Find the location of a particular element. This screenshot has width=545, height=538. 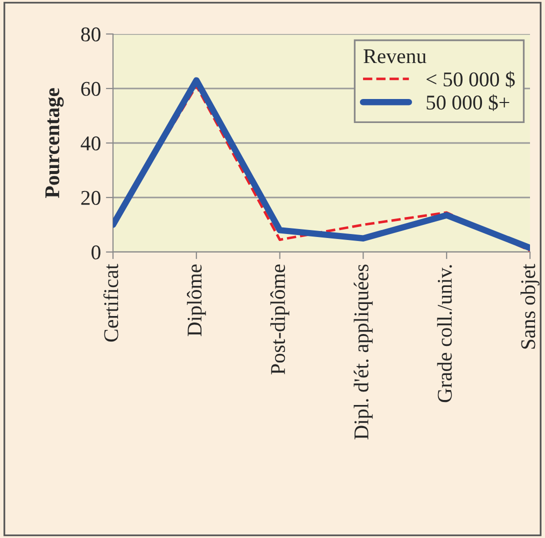

legend-label: 50 000 $+ is located at coordinates (468, 102).